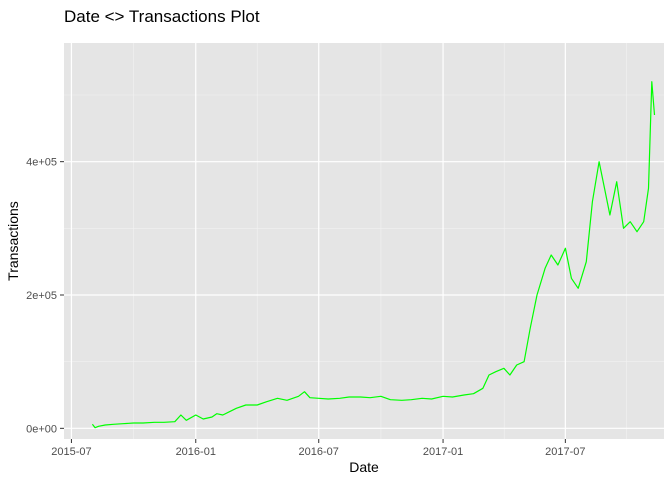  Describe the element at coordinates (71, 452) in the screenshot. I see `x-tick-label: 2015-07` at that location.